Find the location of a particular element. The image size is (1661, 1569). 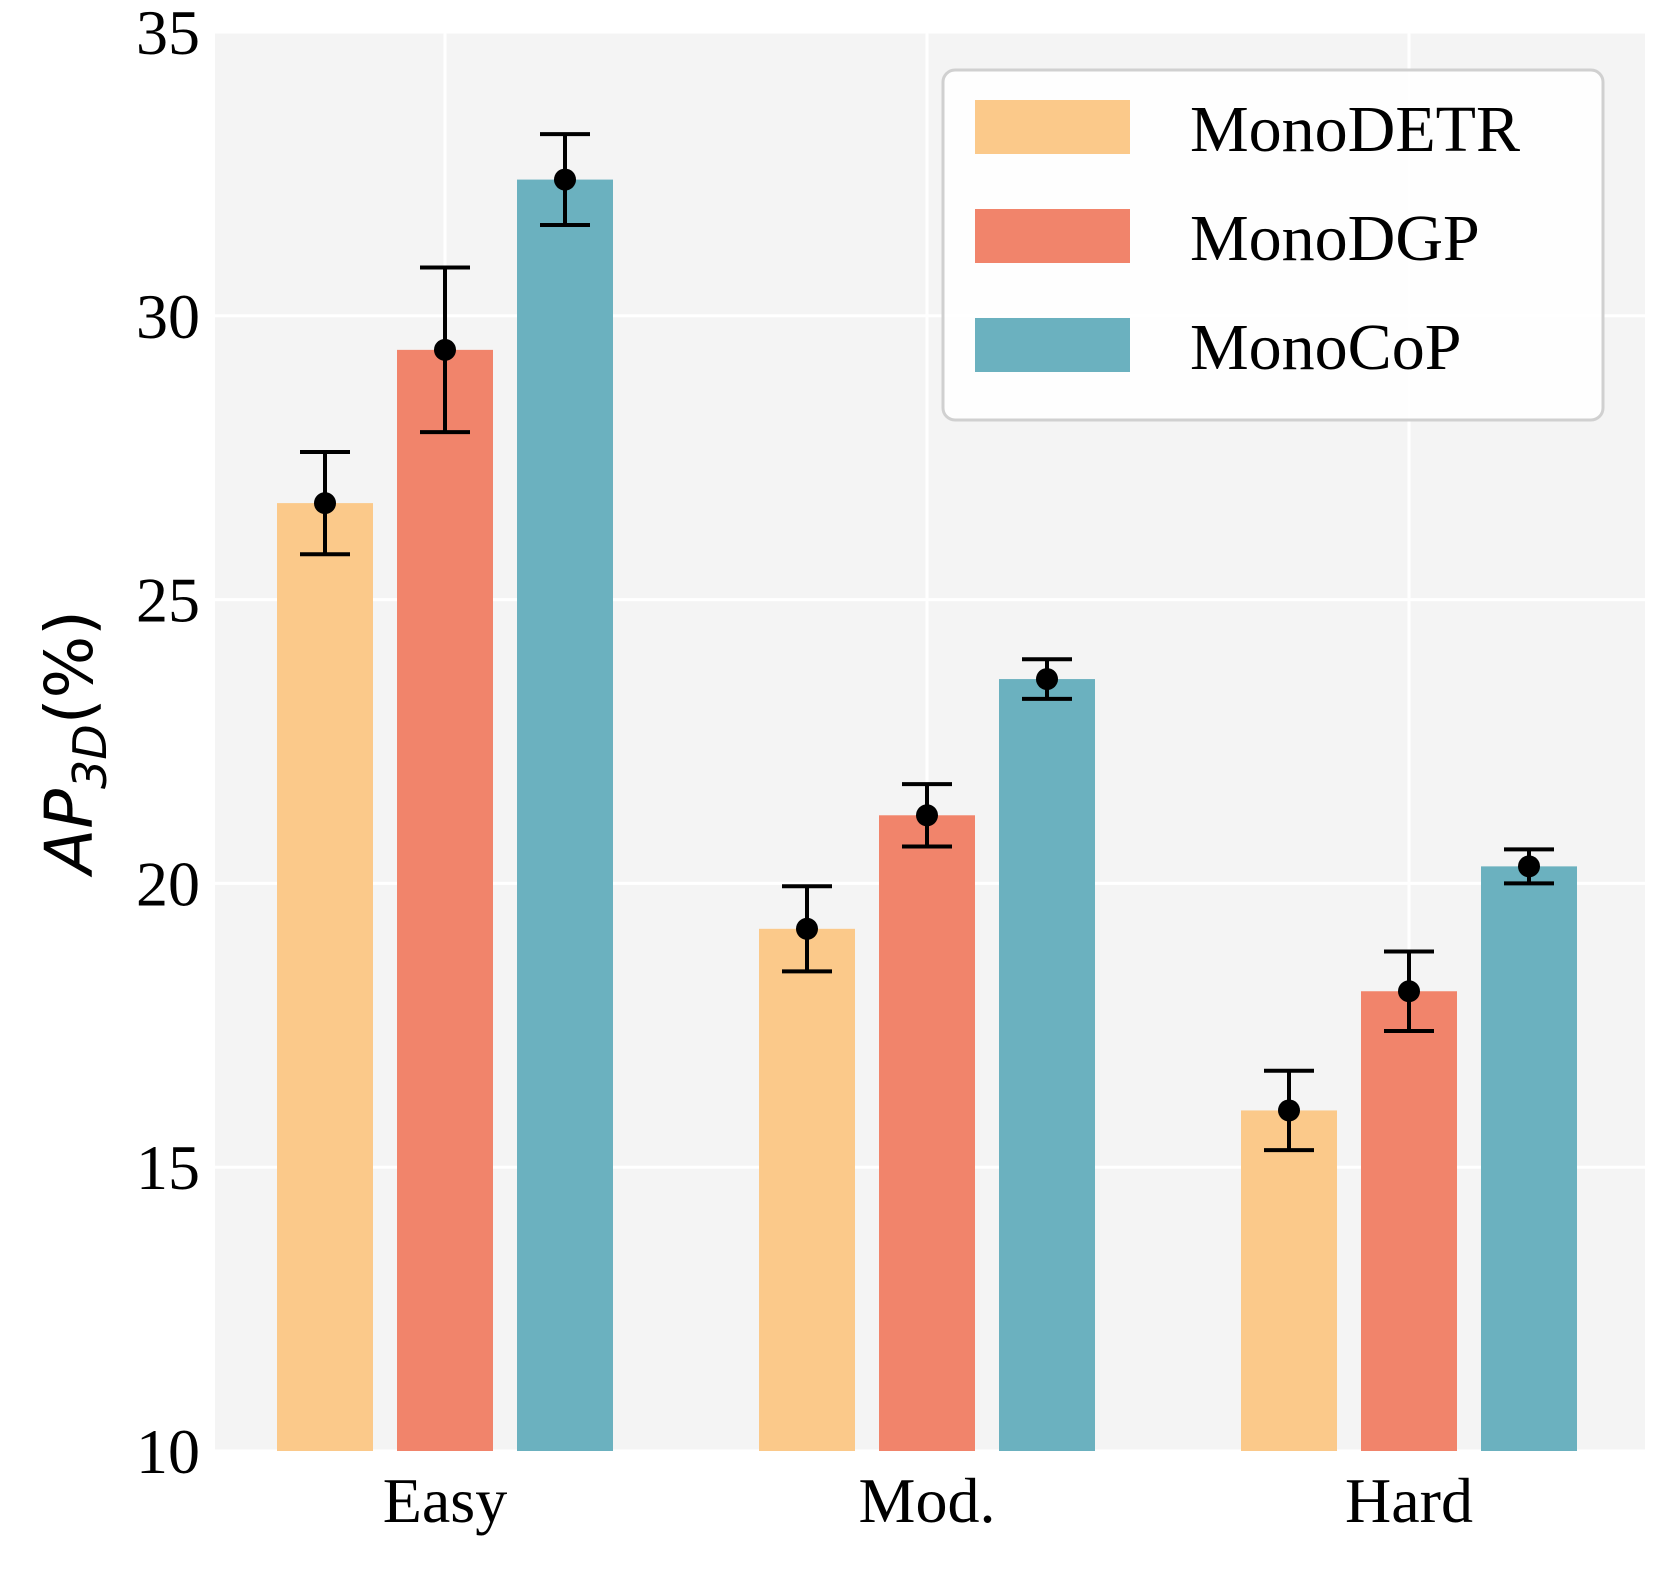

y-tick-label-30: 30 is located at coordinates (168, 316).